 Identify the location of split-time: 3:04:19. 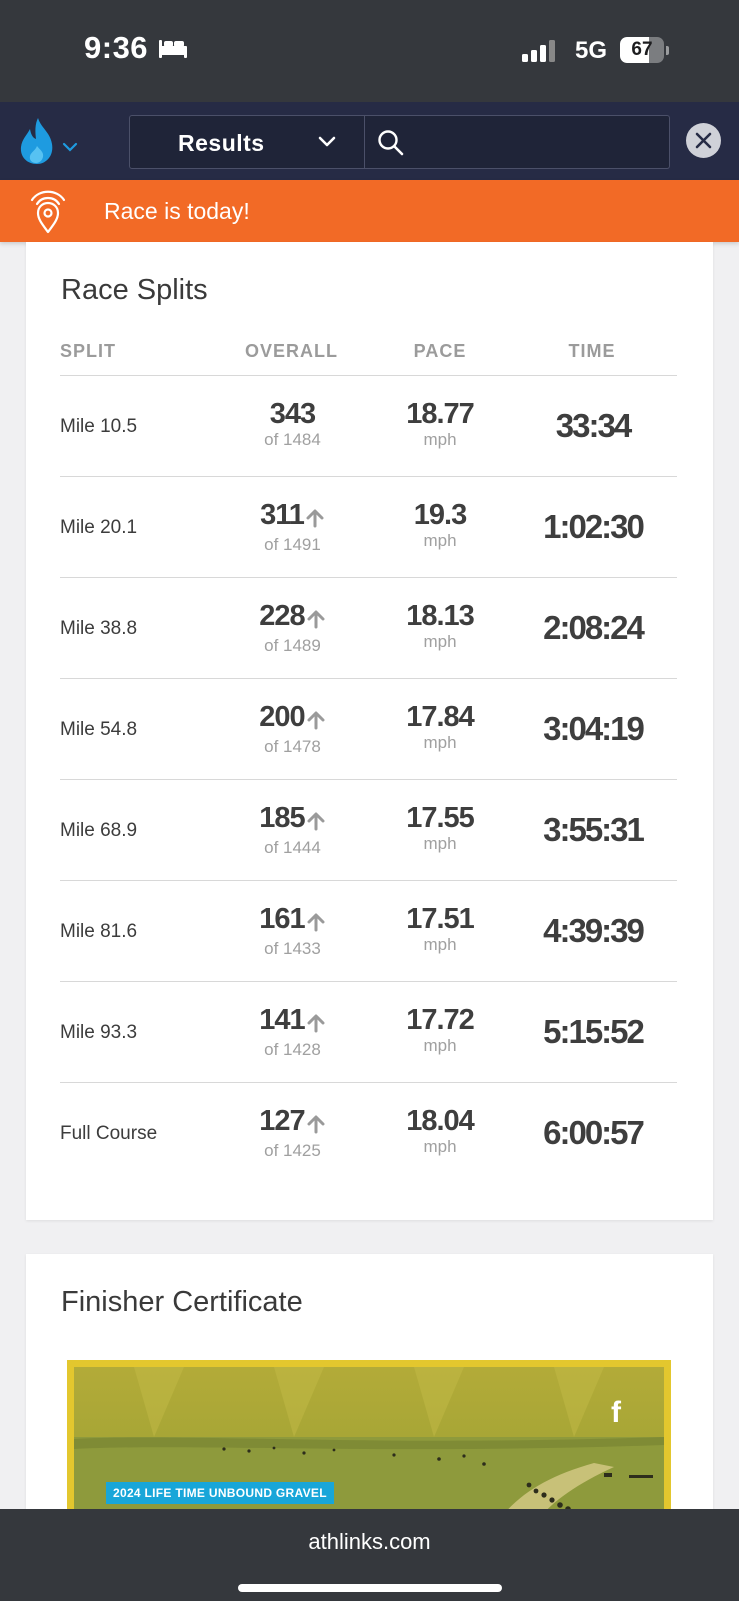
(594, 728).